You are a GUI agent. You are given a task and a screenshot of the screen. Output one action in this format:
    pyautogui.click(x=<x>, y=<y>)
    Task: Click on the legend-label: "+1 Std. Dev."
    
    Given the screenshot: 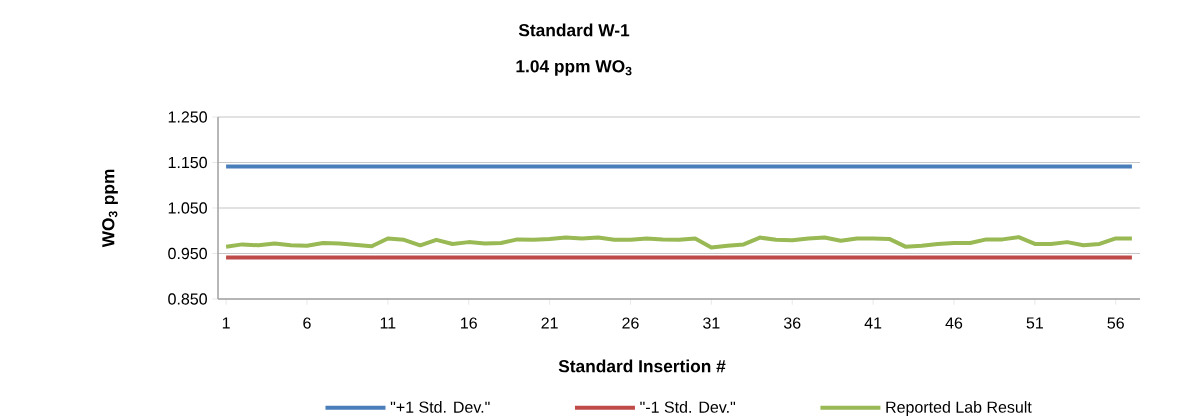 What is the action you would take?
    pyautogui.click(x=440, y=407)
    